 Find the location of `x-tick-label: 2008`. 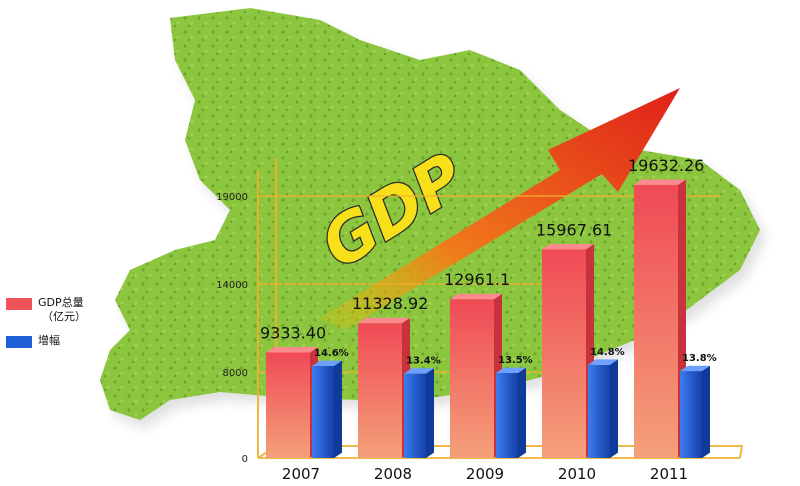

x-tick-label: 2008 is located at coordinates (393, 474).